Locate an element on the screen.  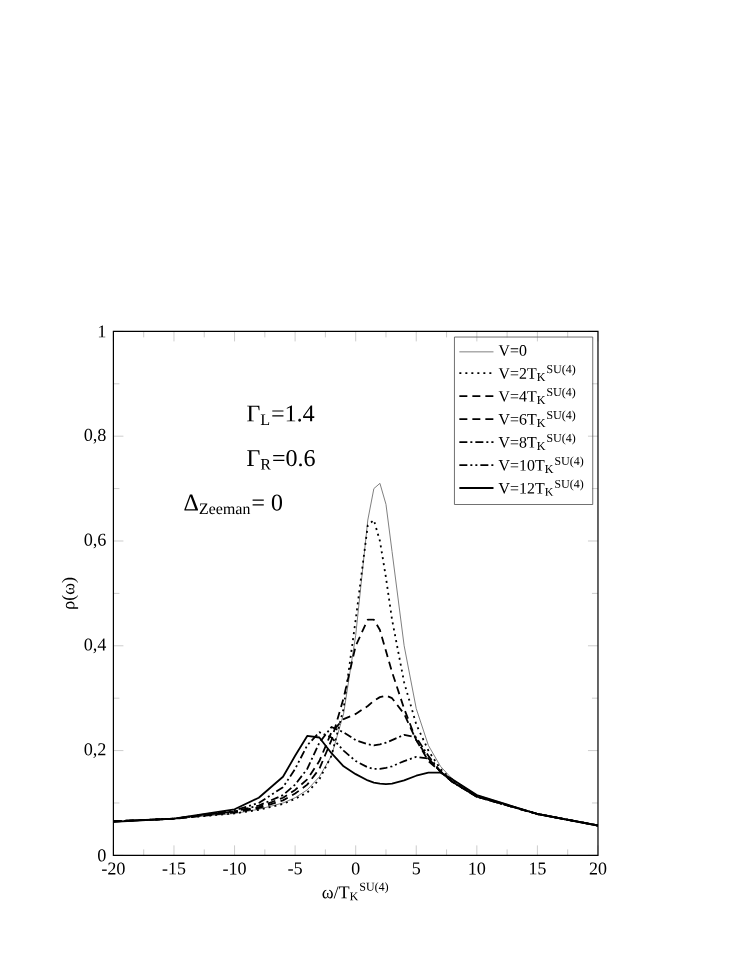
x-tick-label: 0 is located at coordinates (355, 868).